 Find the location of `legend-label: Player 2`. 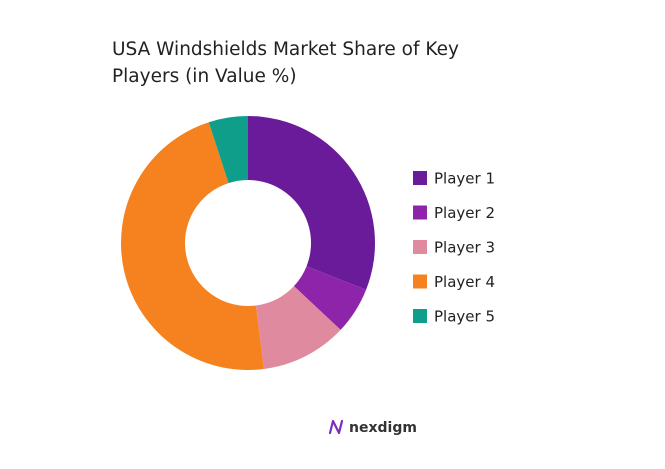

legend-label: Player 2 is located at coordinates (464, 213).